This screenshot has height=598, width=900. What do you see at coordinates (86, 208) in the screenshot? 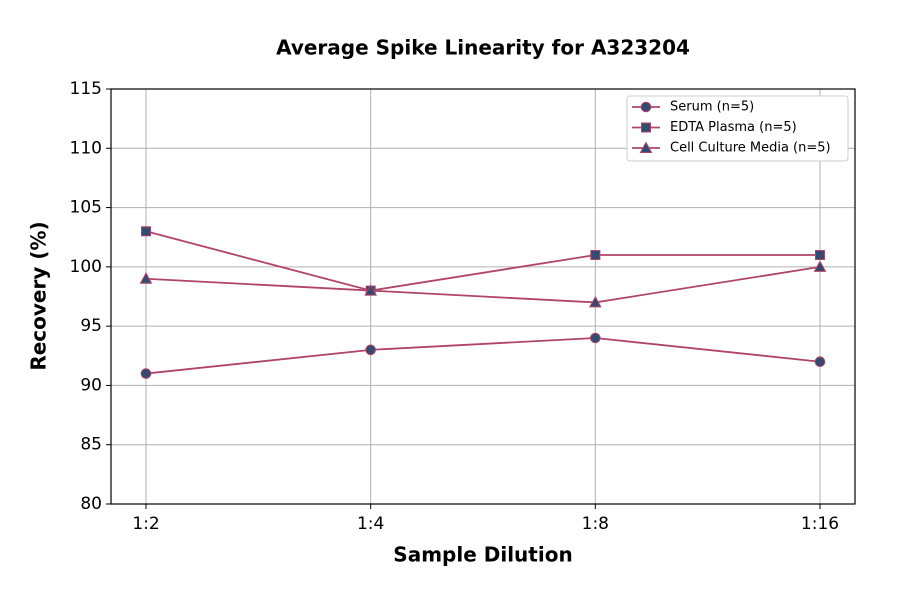
I see `y-tick-label: 105` at bounding box center [86, 208].